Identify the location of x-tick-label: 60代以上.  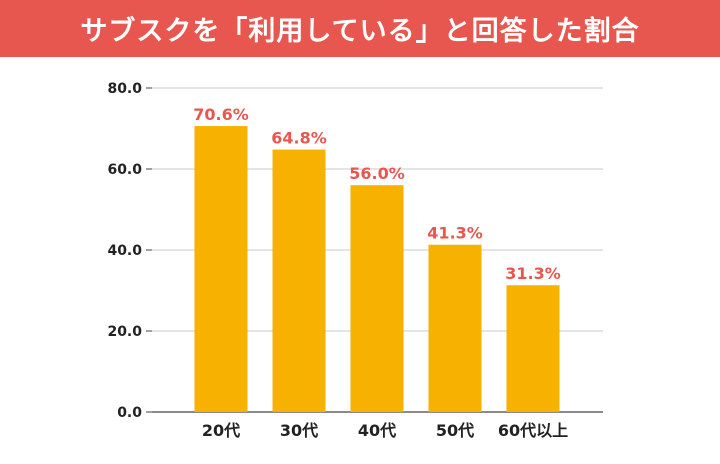
(533, 430).